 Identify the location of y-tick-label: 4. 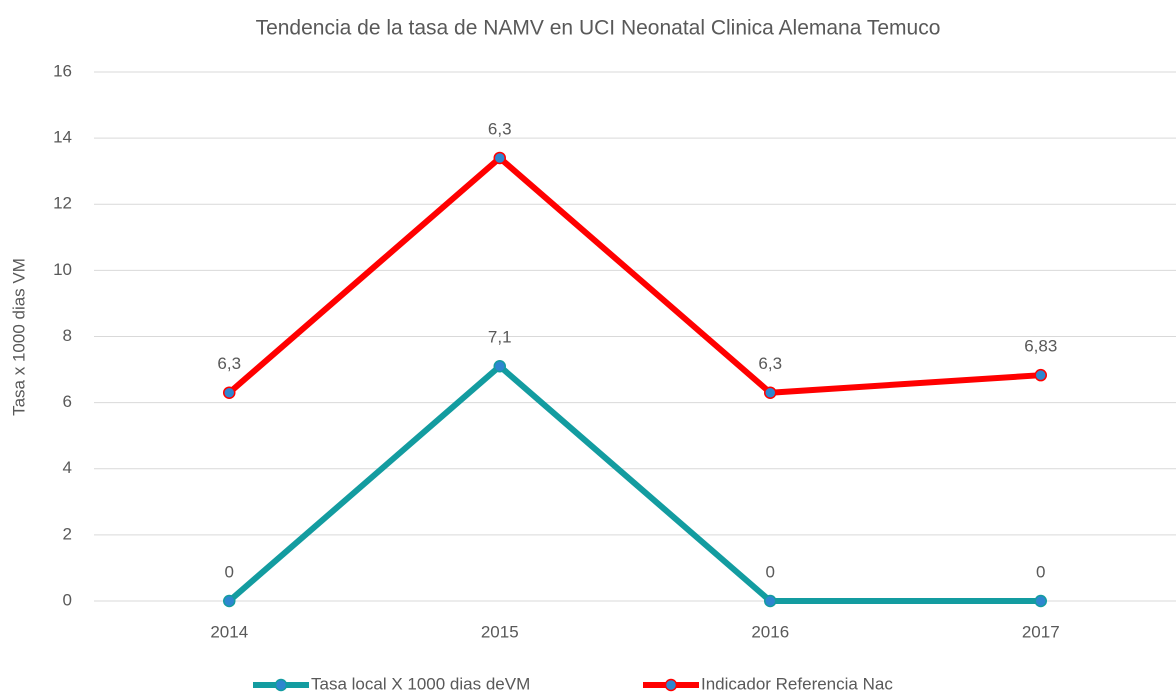
(67, 467).